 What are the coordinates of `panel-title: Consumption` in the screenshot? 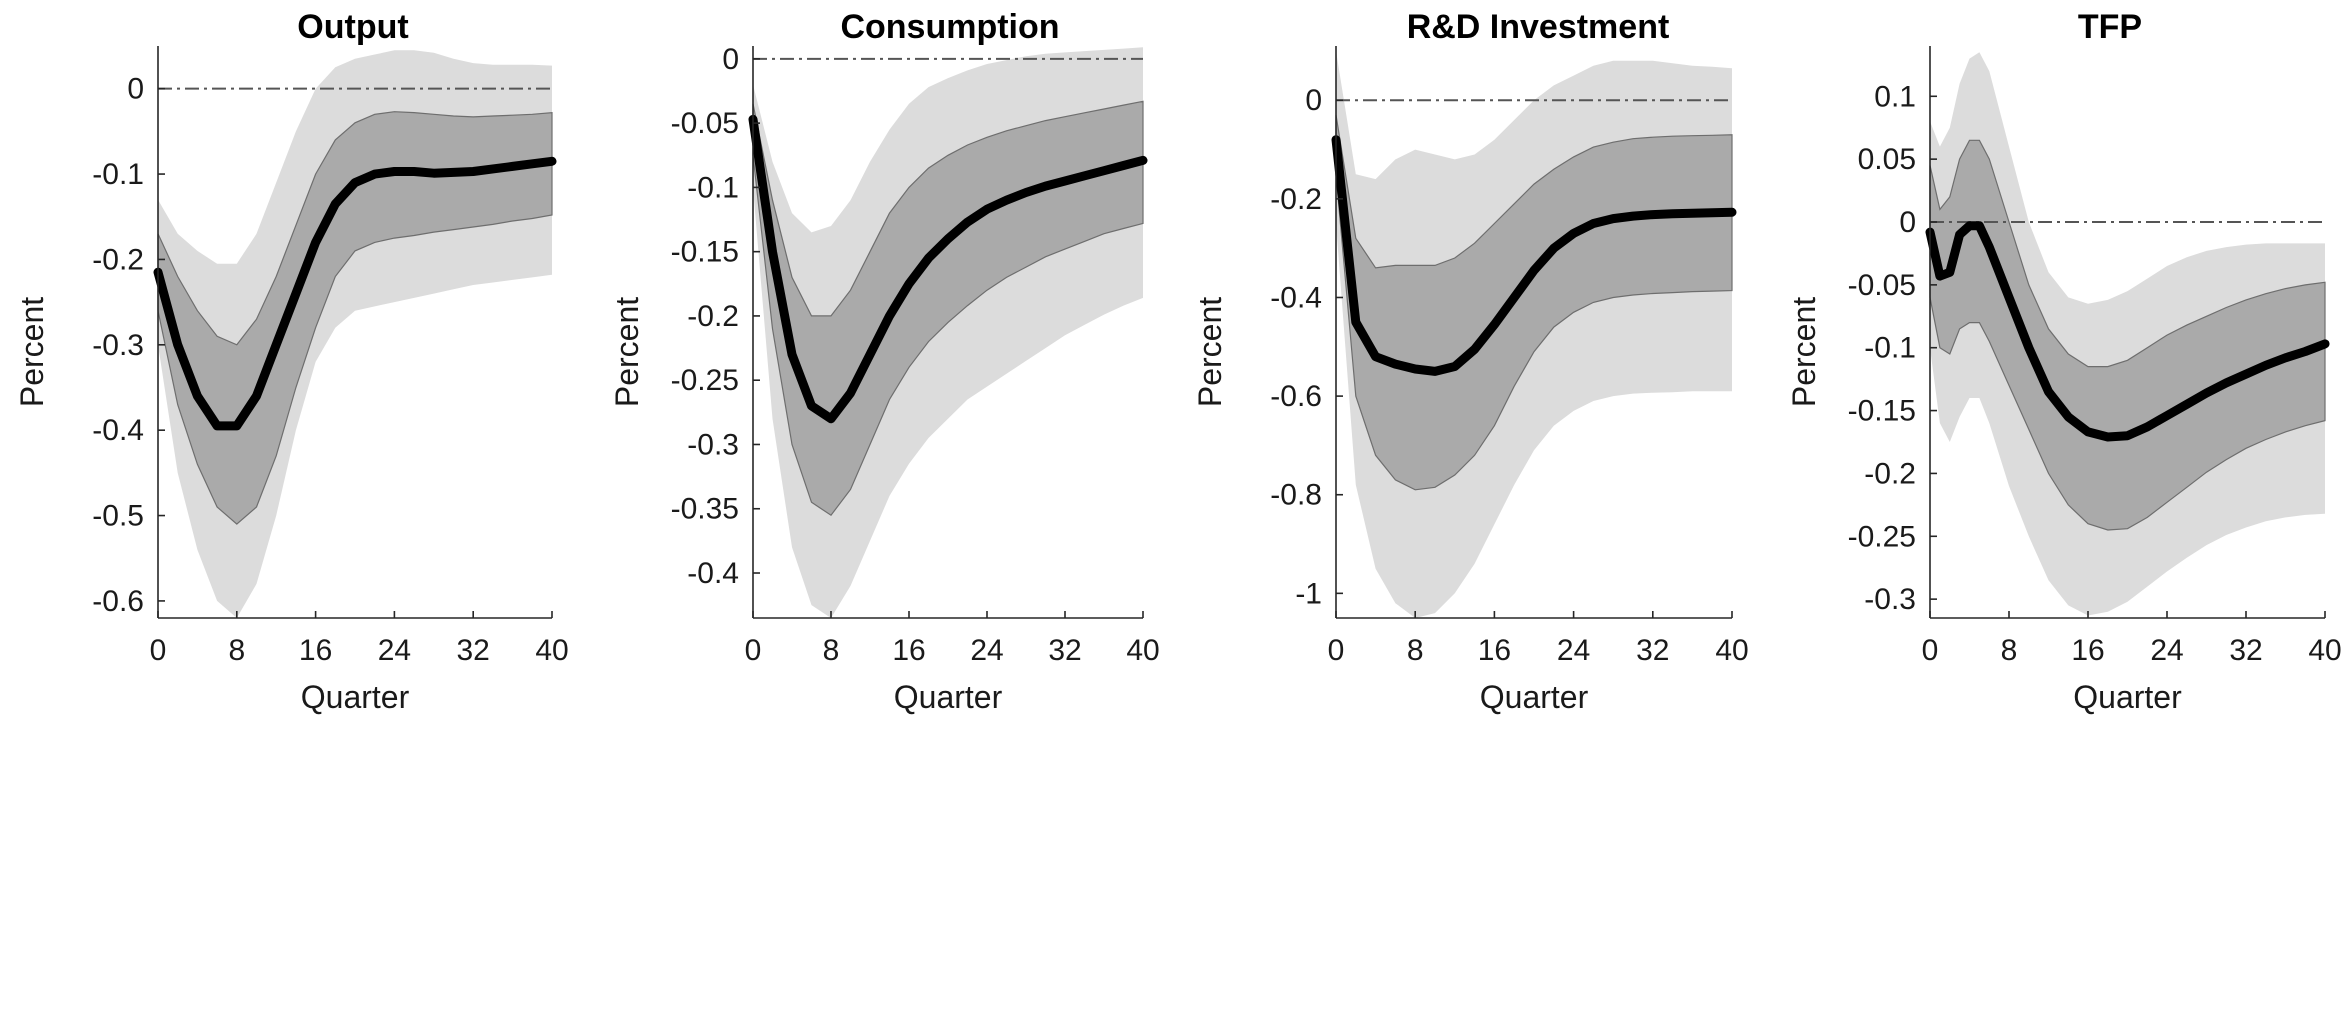 It's located at (949, 27).